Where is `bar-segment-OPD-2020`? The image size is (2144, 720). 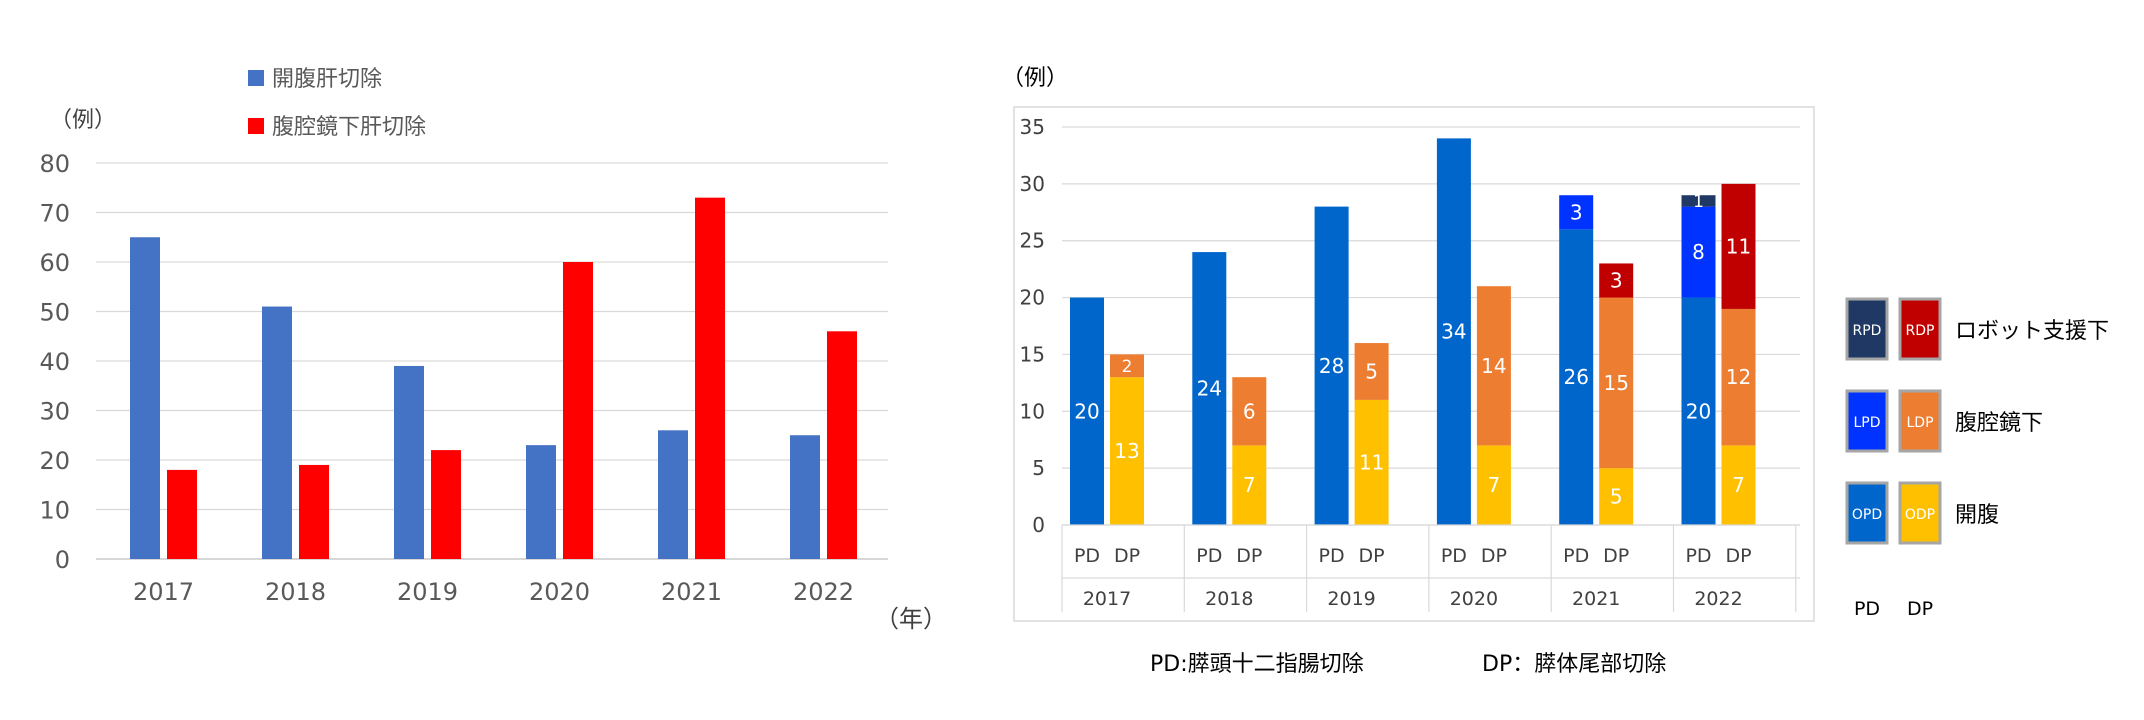
bar-segment-OPD-2020 is located at coordinates (1453, 331).